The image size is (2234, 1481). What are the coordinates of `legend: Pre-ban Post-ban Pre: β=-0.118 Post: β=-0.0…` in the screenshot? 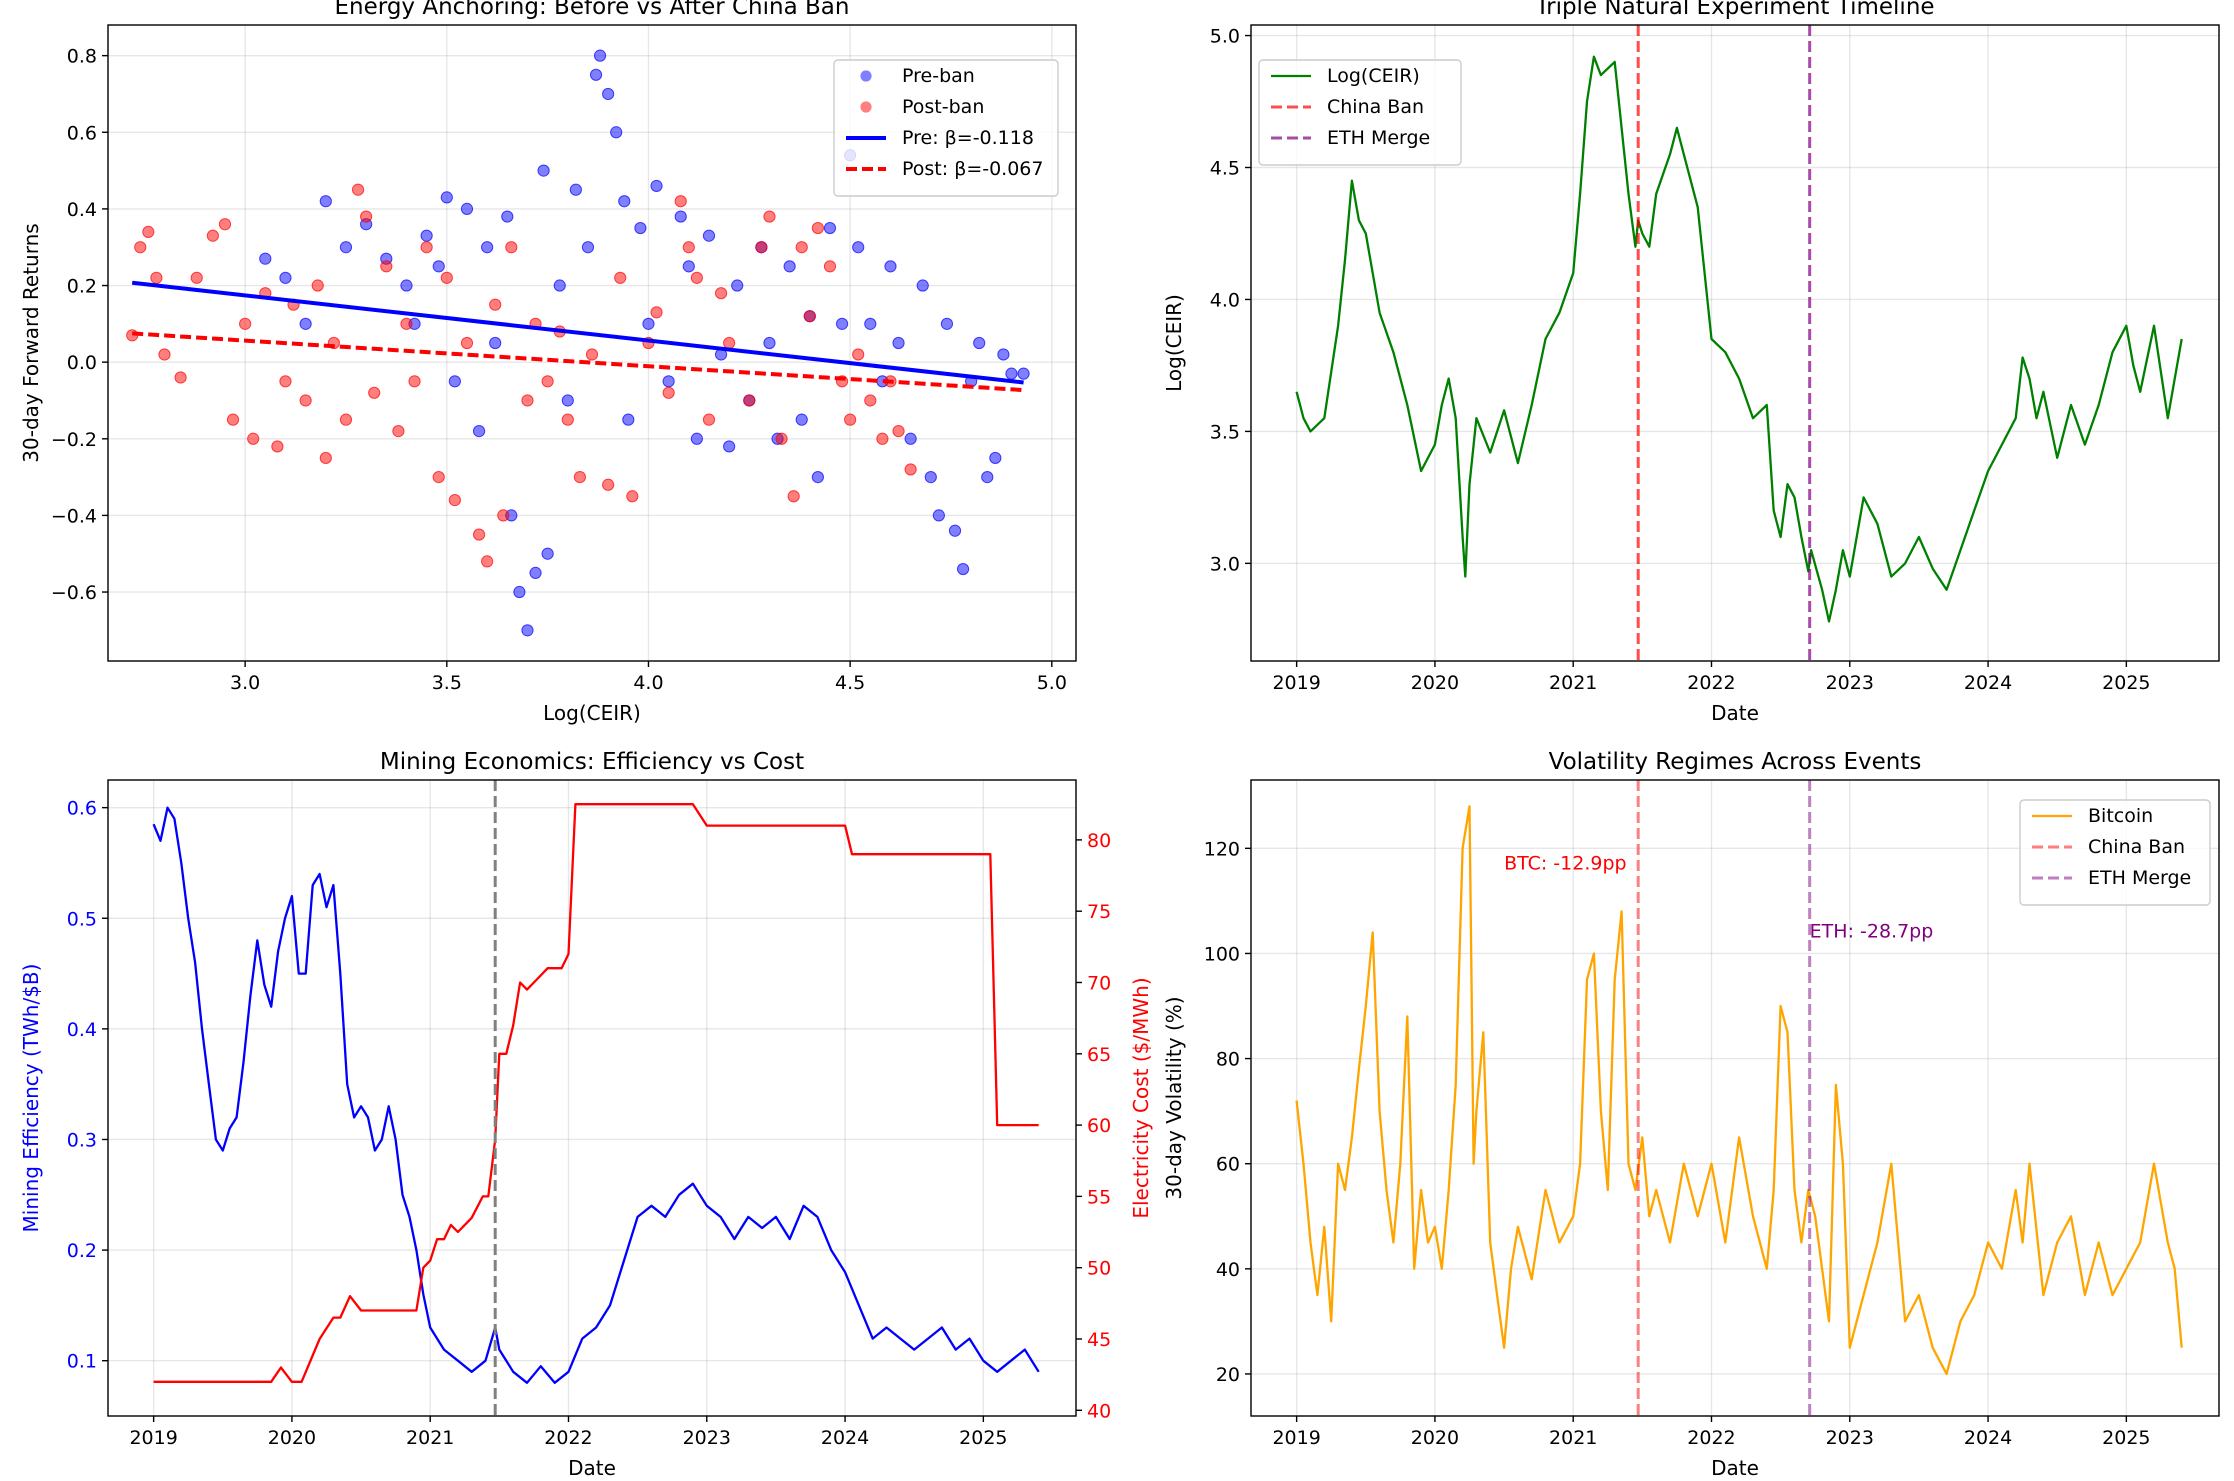 It's located at (946, 128).